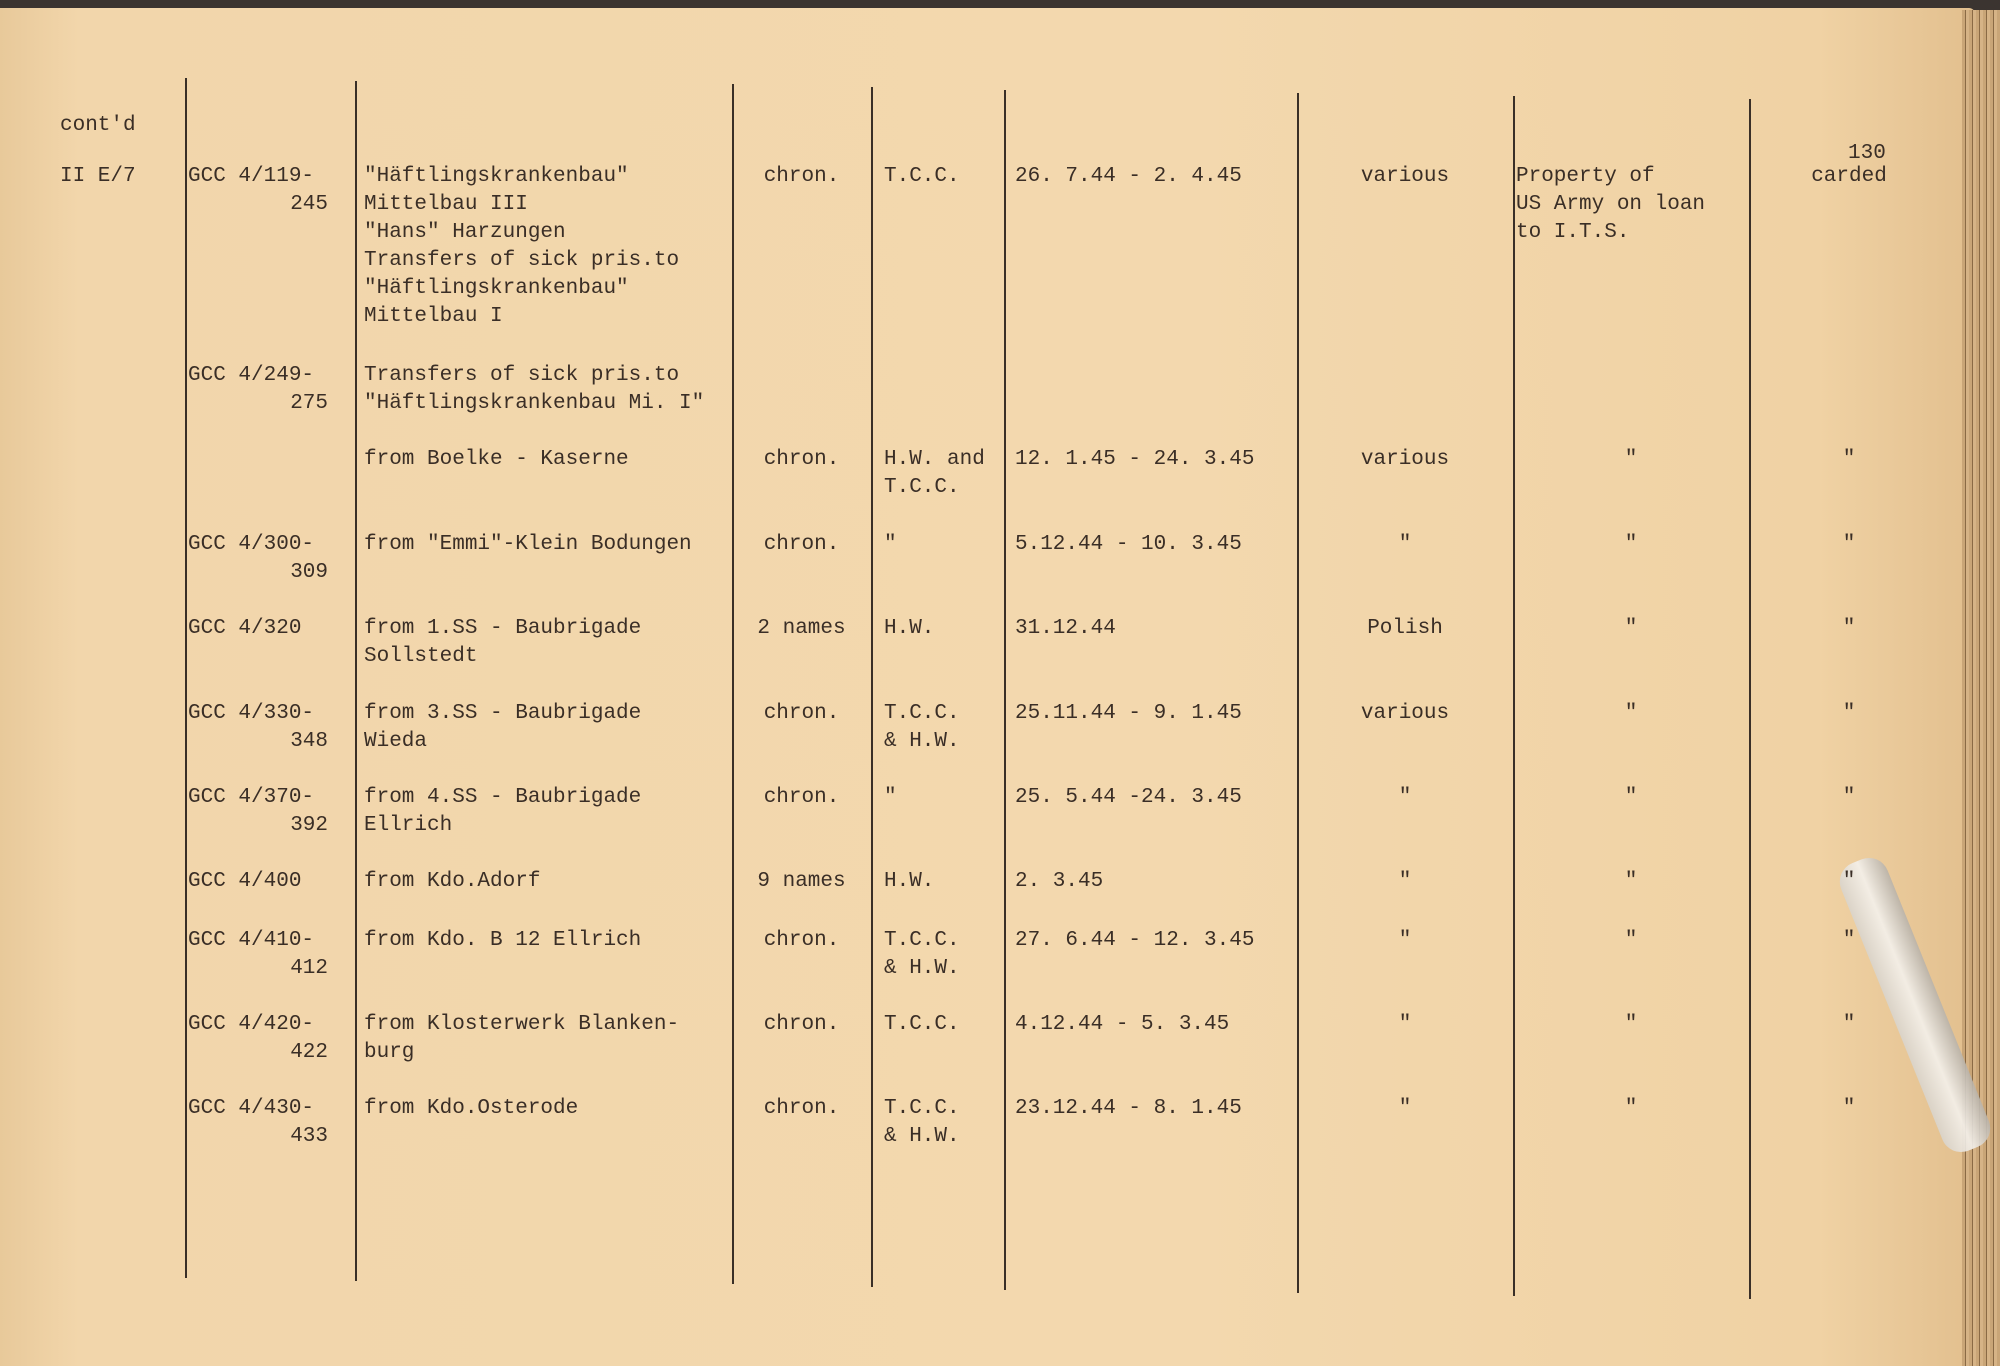  I want to click on ref-number: GCC 4/119-, so click(251, 176).